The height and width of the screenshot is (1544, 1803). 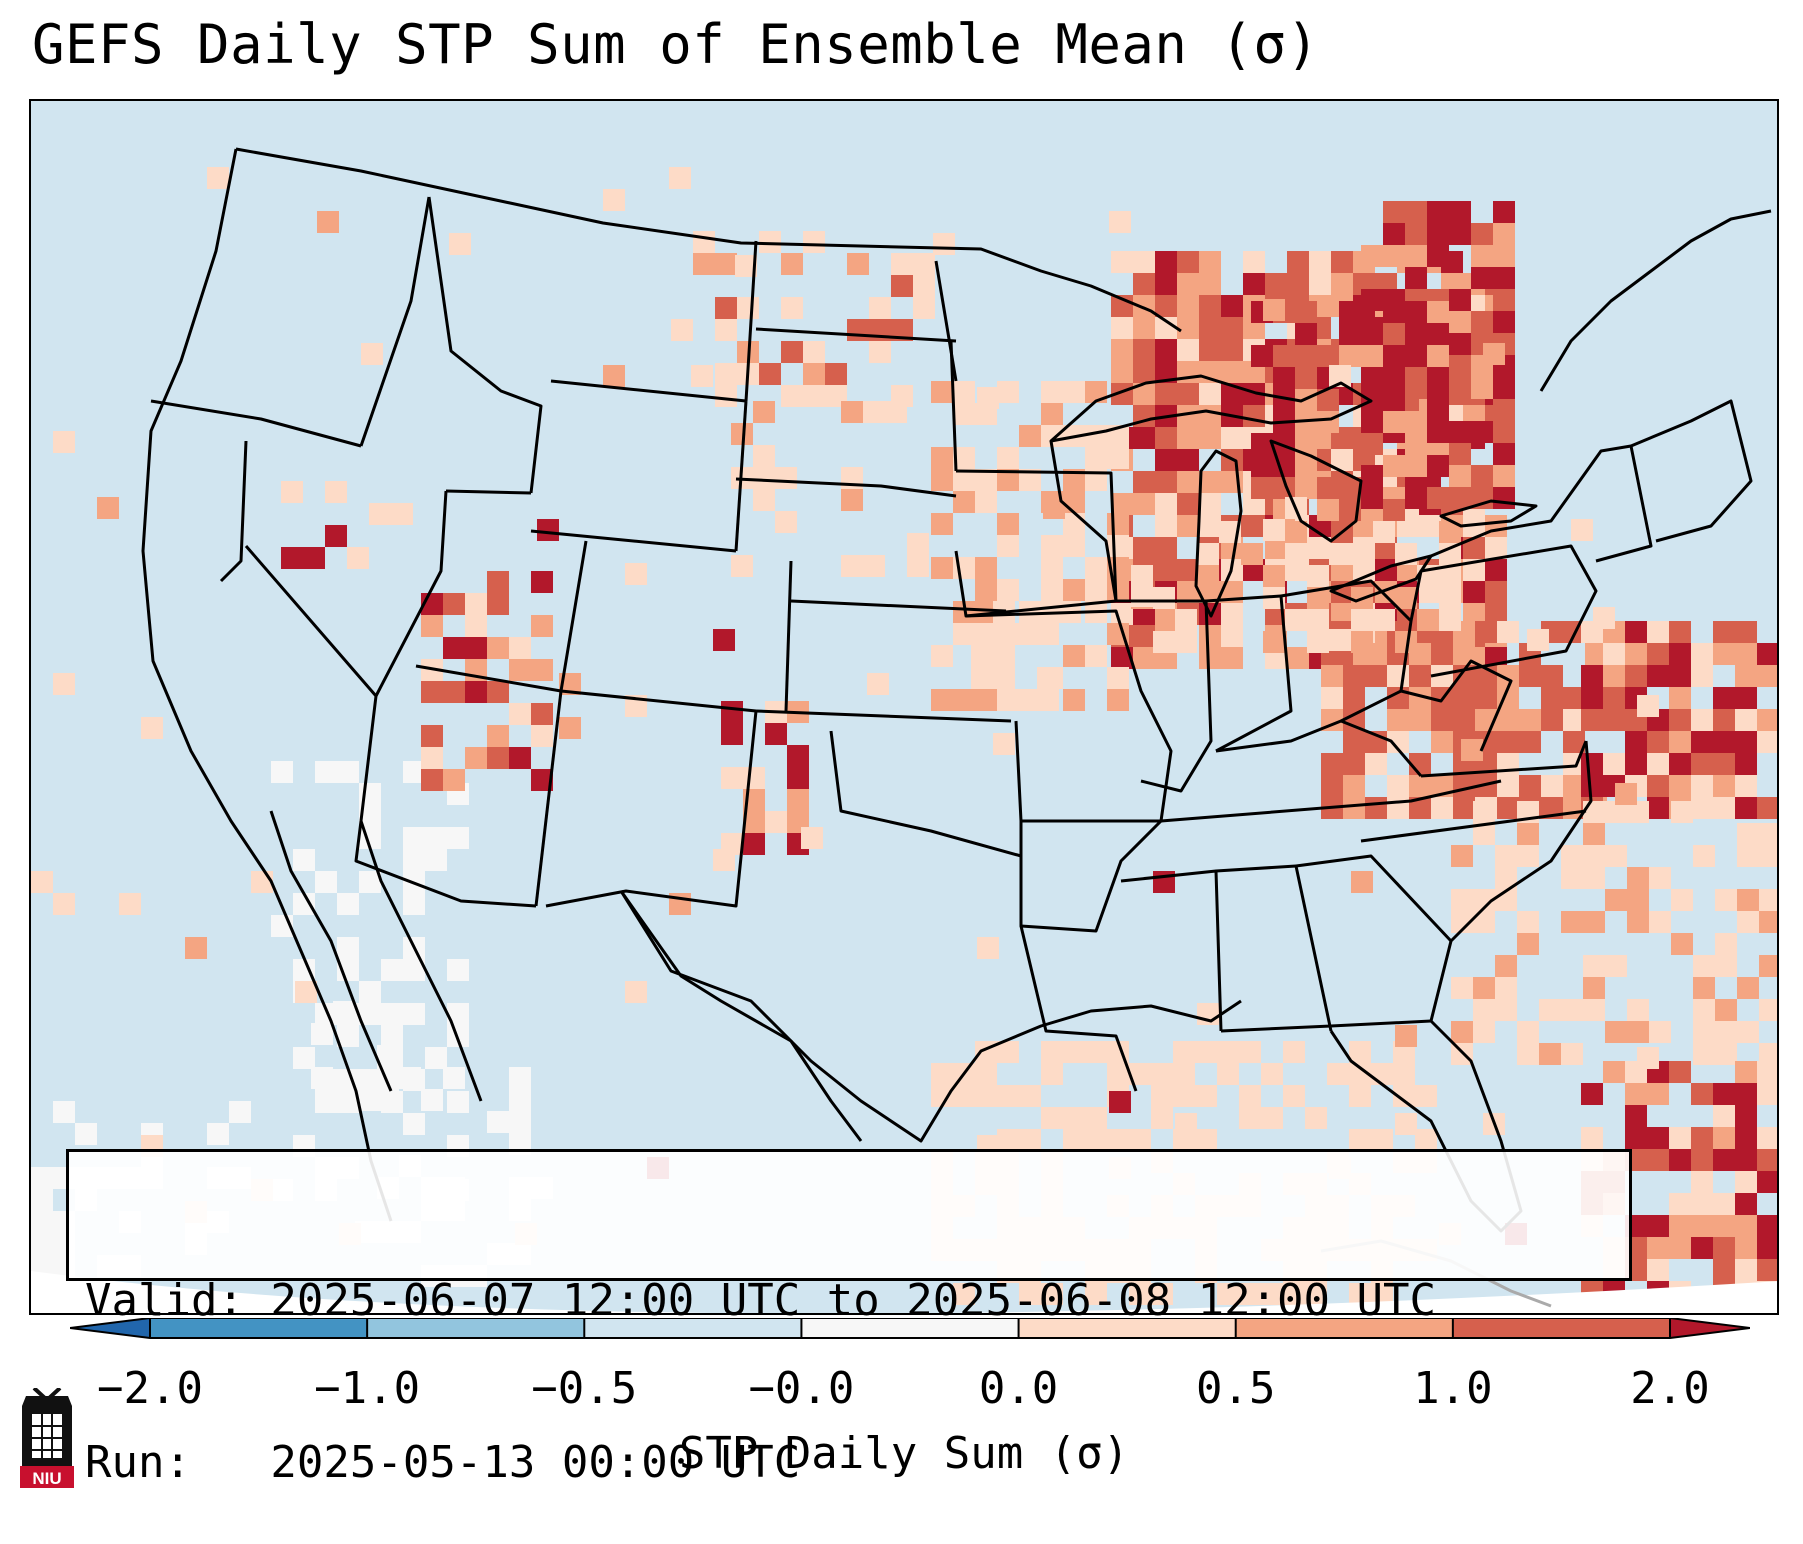 I want to click on lake-erie, so click(x=1381, y=578).